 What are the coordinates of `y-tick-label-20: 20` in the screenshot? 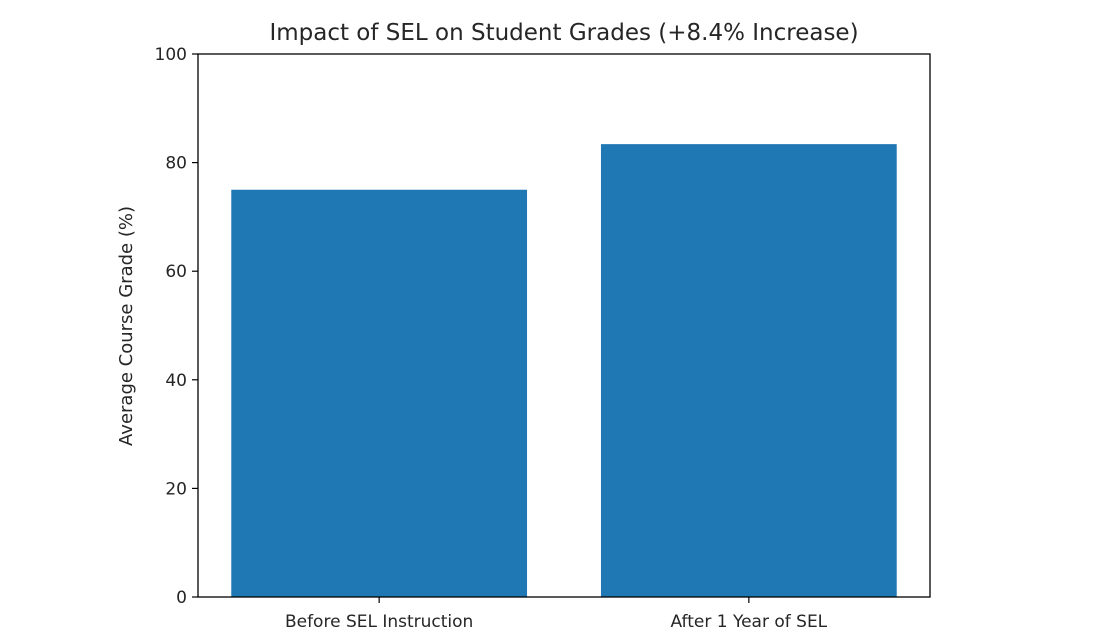 It's located at (176, 489).